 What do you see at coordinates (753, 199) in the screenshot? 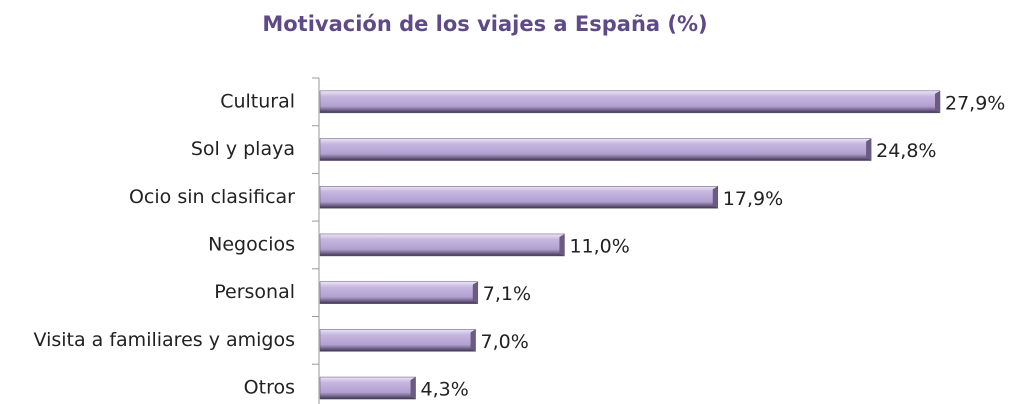
I see `value-label: 17,9%` at bounding box center [753, 199].